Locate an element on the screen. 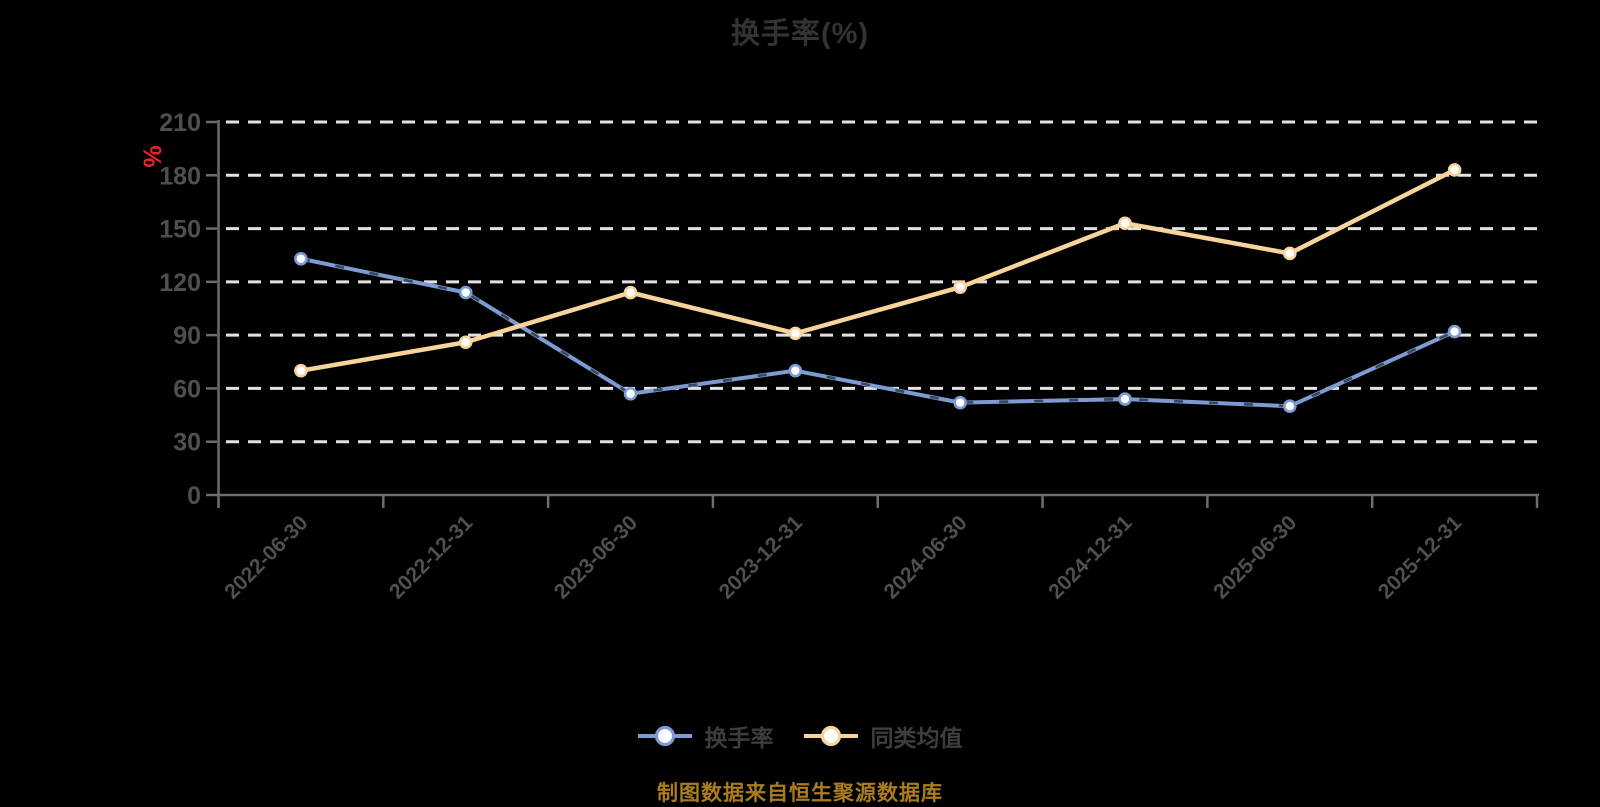  y-tick-label: 90 is located at coordinates (187, 336).